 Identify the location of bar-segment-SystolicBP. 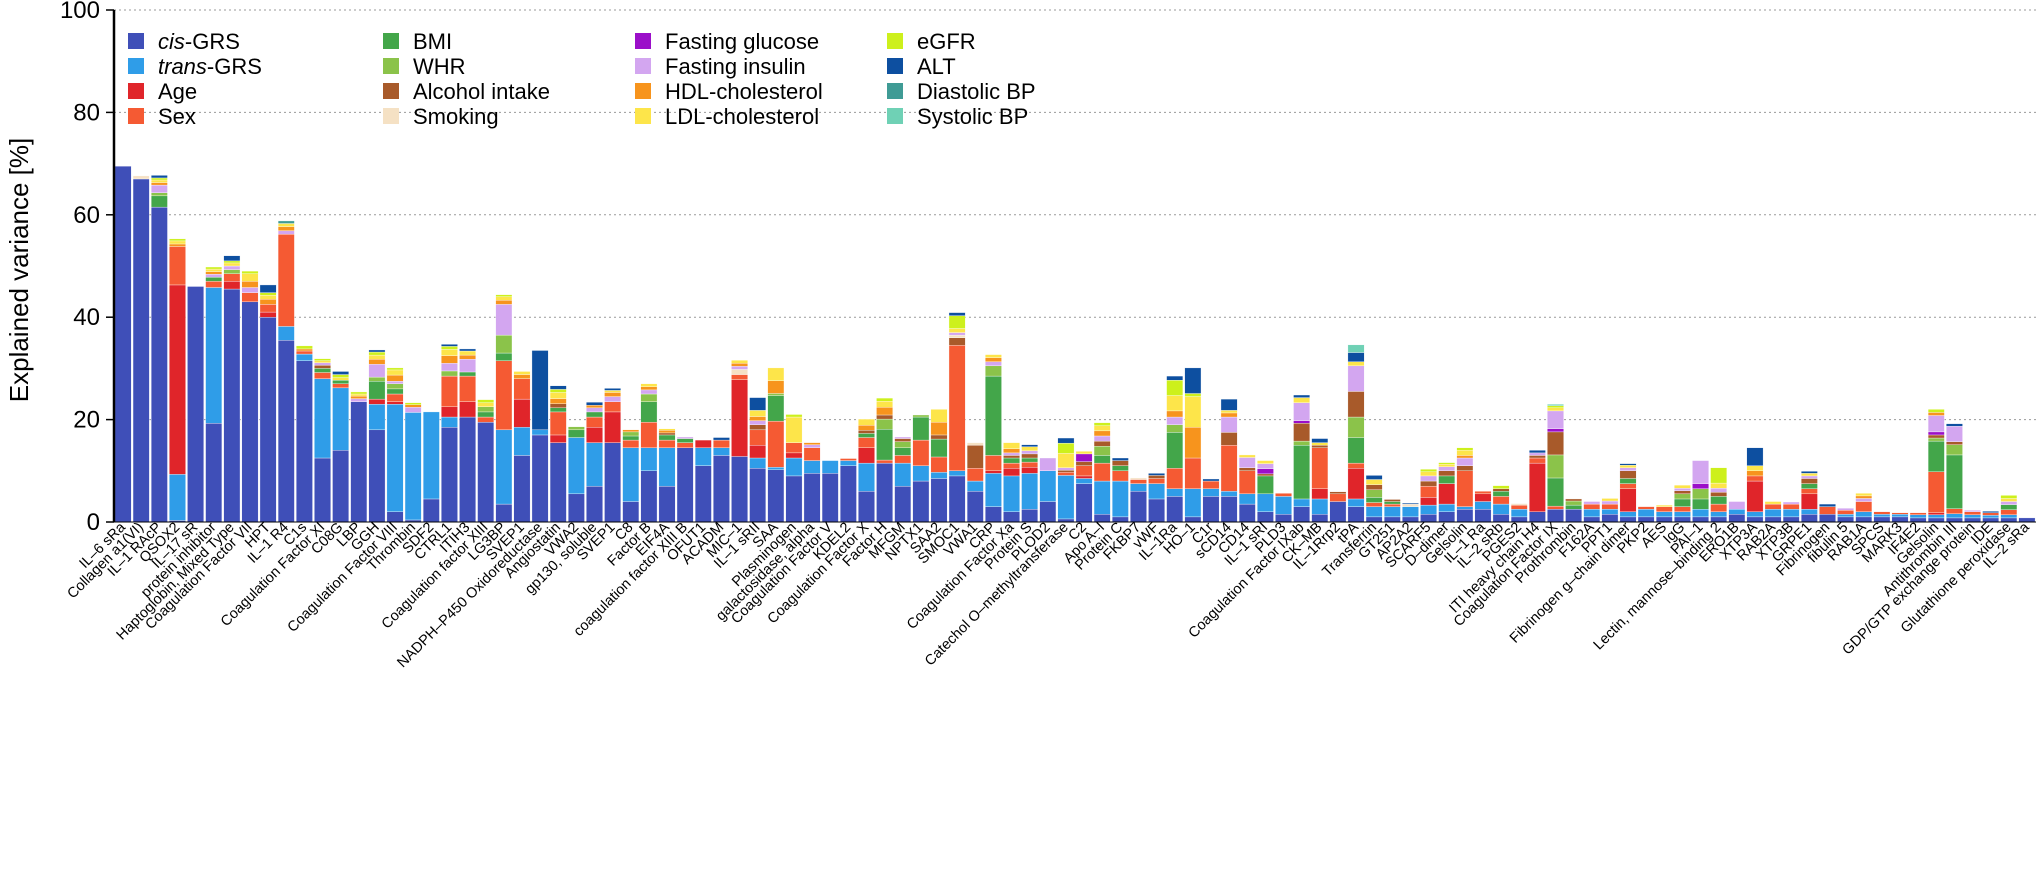
(1555, 405).